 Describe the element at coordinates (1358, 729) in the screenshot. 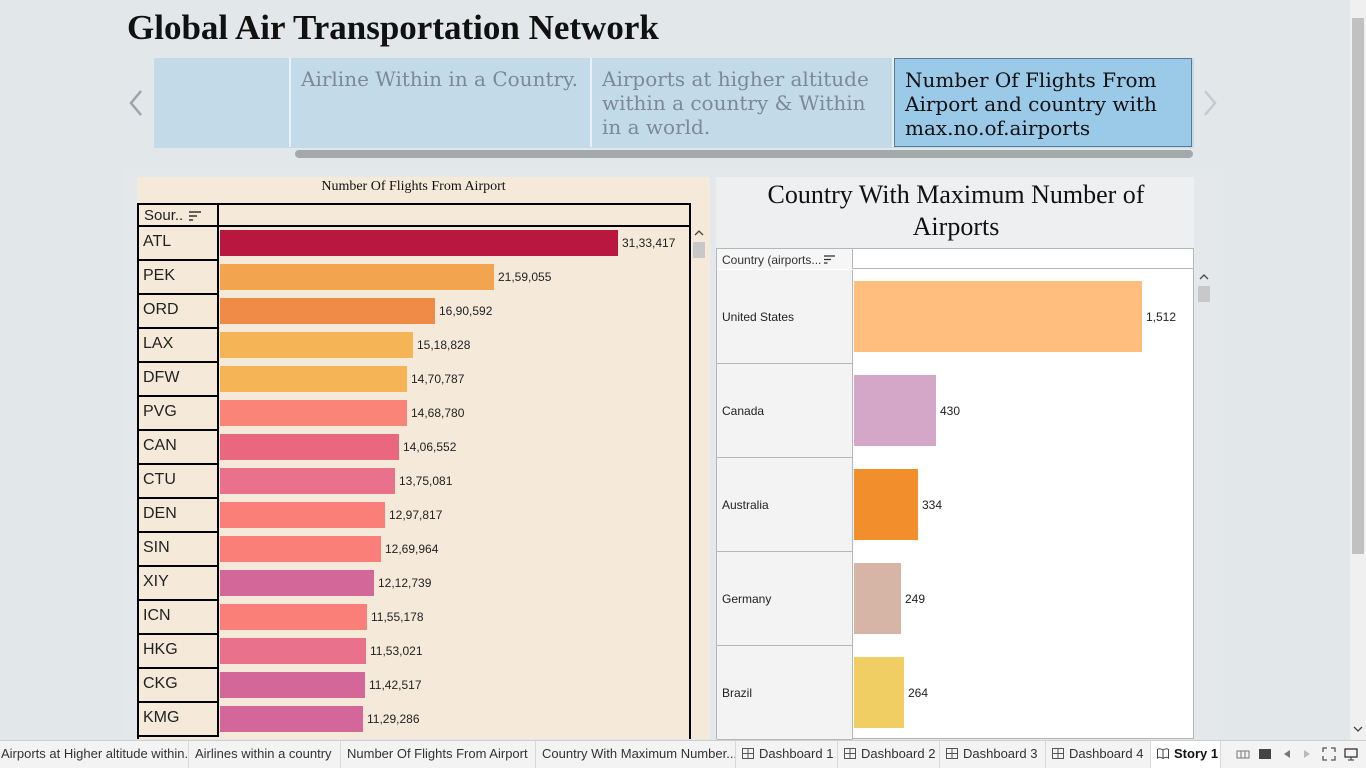

I see `scroll-down-icon` at that location.